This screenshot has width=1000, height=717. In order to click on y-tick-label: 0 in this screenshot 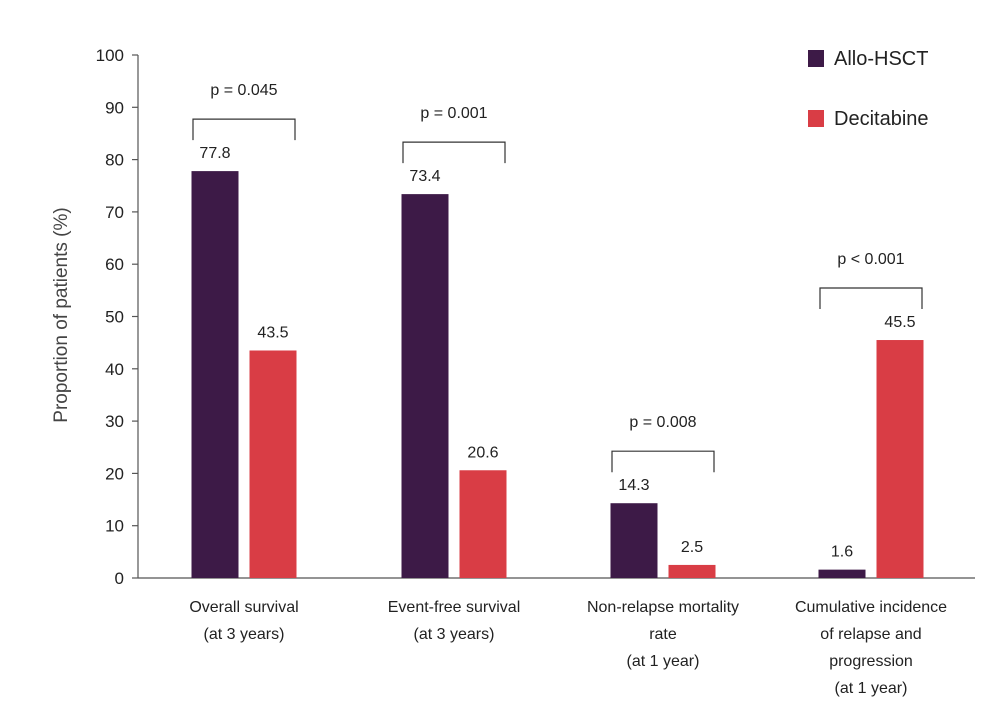, I will do `click(119, 578)`.